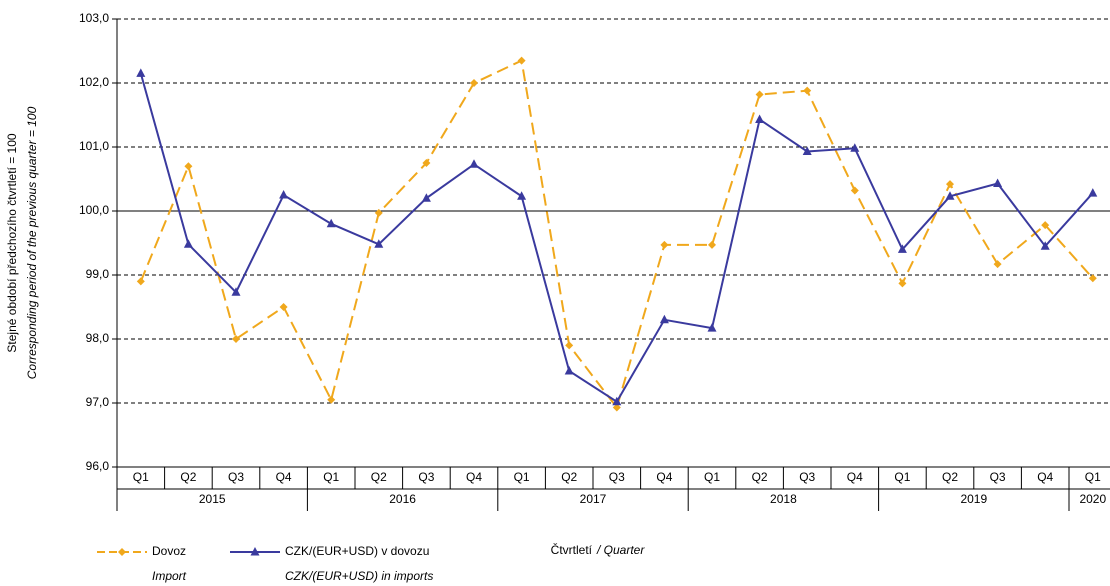 This screenshot has width=1110, height=586. I want to click on year-label: 2019, so click(973, 499).